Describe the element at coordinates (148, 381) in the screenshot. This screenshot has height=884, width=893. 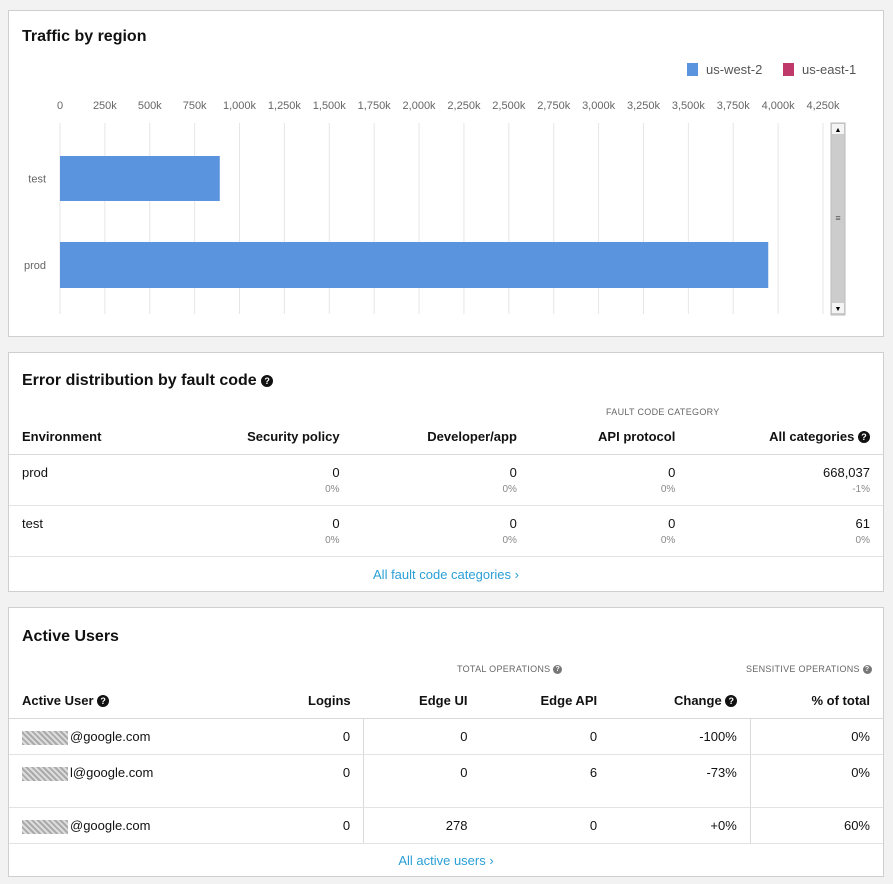
I see `error-title: Error distribution by fault code ?` at that location.